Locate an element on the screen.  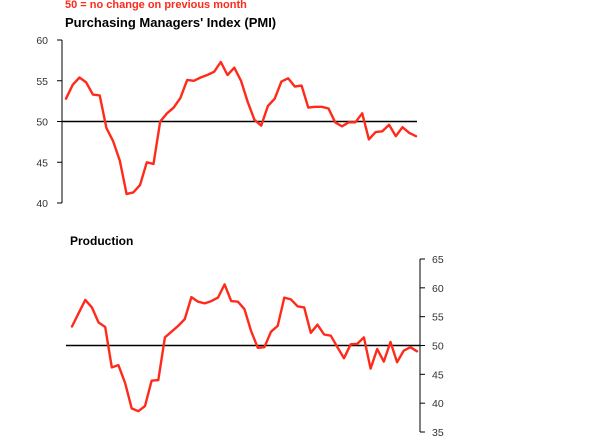
production-y-tick-label: 40 is located at coordinates (438, 404).